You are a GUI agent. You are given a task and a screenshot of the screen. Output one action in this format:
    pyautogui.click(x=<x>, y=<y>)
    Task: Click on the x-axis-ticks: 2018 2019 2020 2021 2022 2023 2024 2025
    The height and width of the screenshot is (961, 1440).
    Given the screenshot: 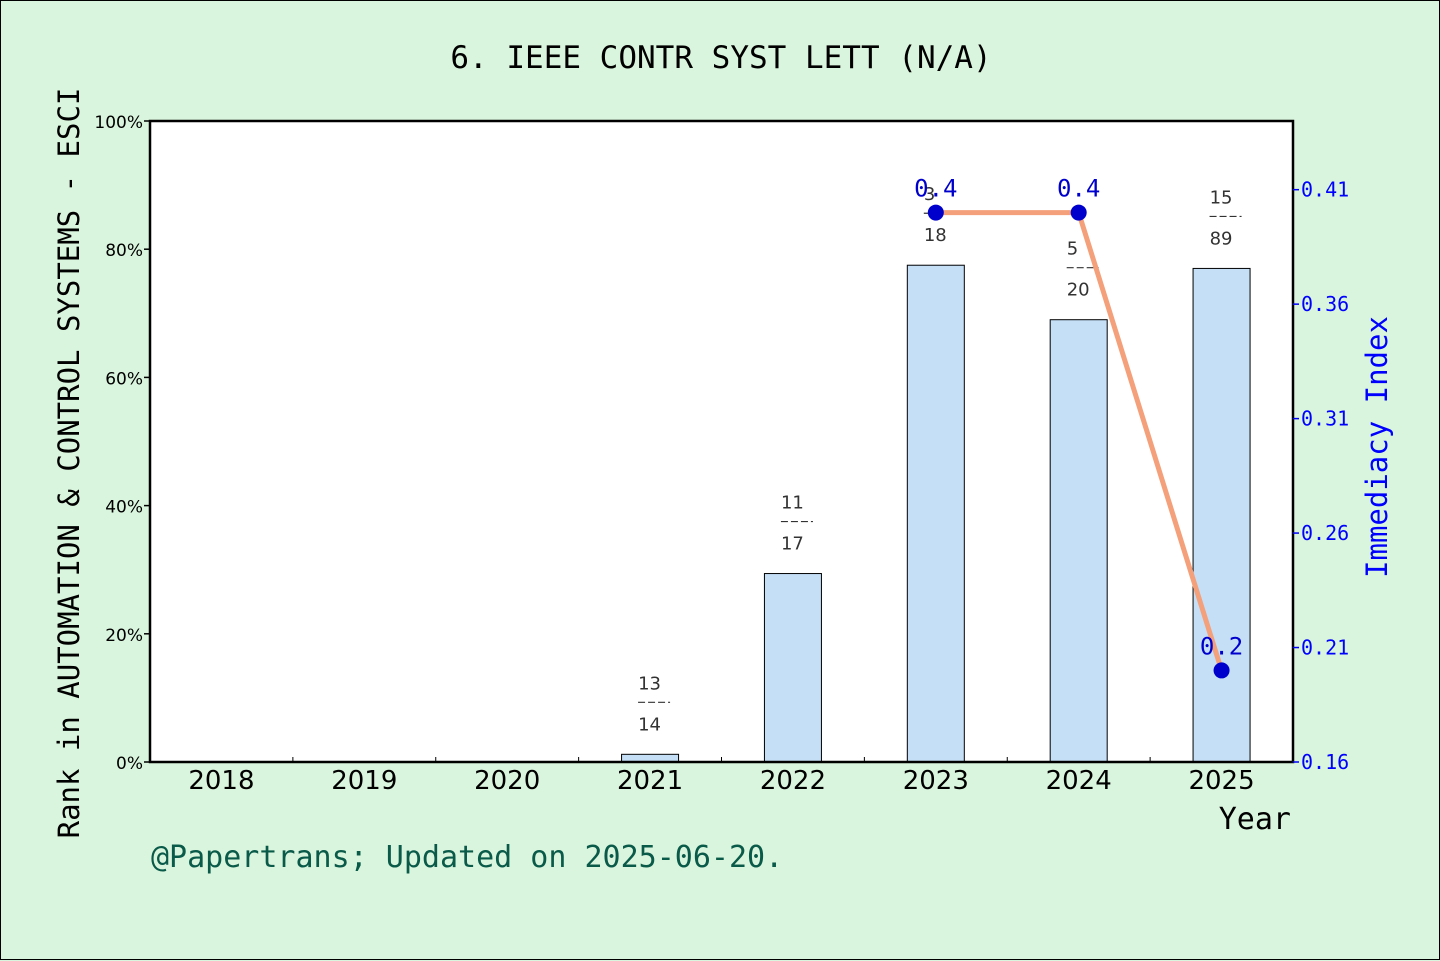 What is the action you would take?
    pyautogui.click(x=721, y=776)
    